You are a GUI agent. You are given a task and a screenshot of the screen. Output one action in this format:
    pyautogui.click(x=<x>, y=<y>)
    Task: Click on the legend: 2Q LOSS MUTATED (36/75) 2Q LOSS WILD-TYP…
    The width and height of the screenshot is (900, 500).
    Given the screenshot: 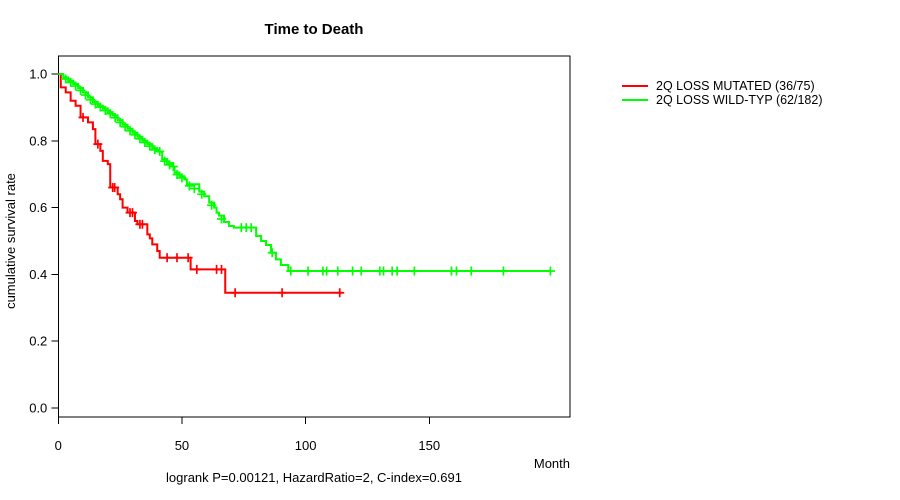 What is the action you would take?
    pyautogui.click(x=722, y=93)
    